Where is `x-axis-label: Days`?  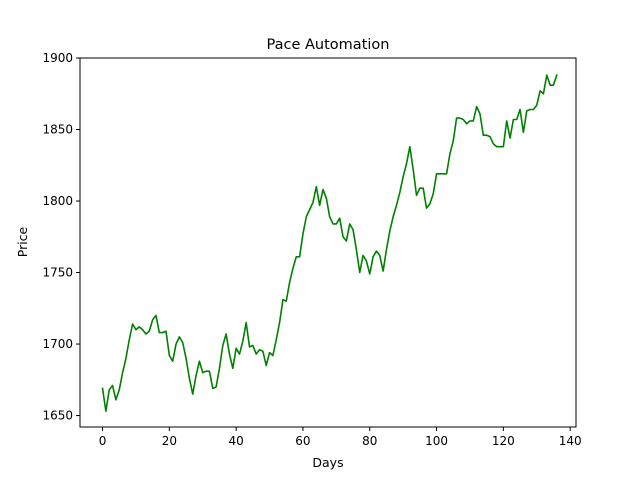 x-axis-label: Days is located at coordinates (327, 462).